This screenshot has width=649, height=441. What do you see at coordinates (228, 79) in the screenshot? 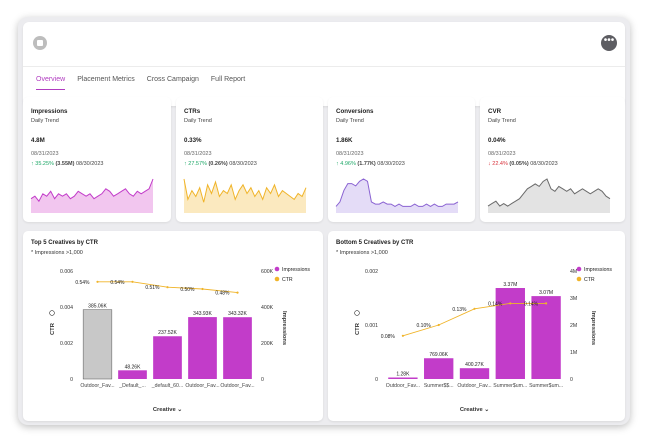
I see `tab-full-report: Full Report` at bounding box center [228, 79].